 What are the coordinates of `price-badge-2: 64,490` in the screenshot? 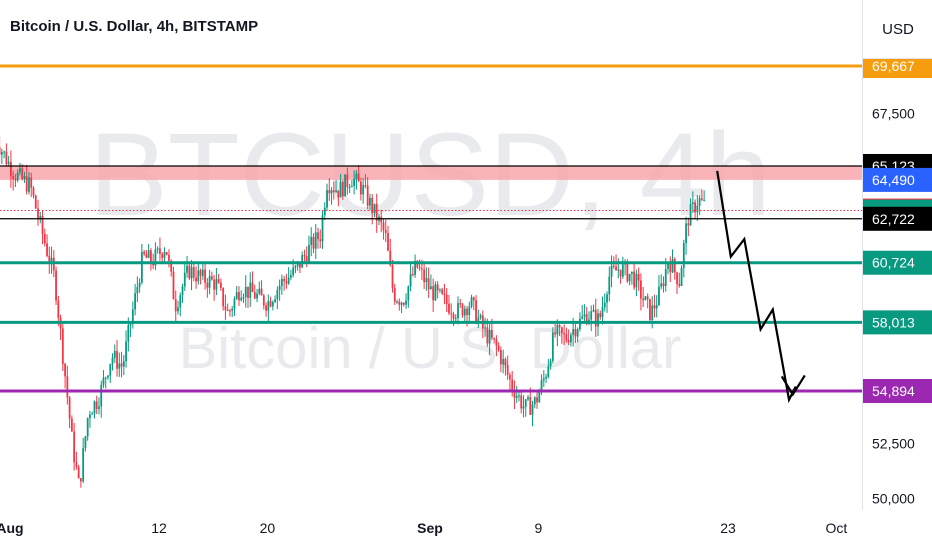 It's located at (897, 179).